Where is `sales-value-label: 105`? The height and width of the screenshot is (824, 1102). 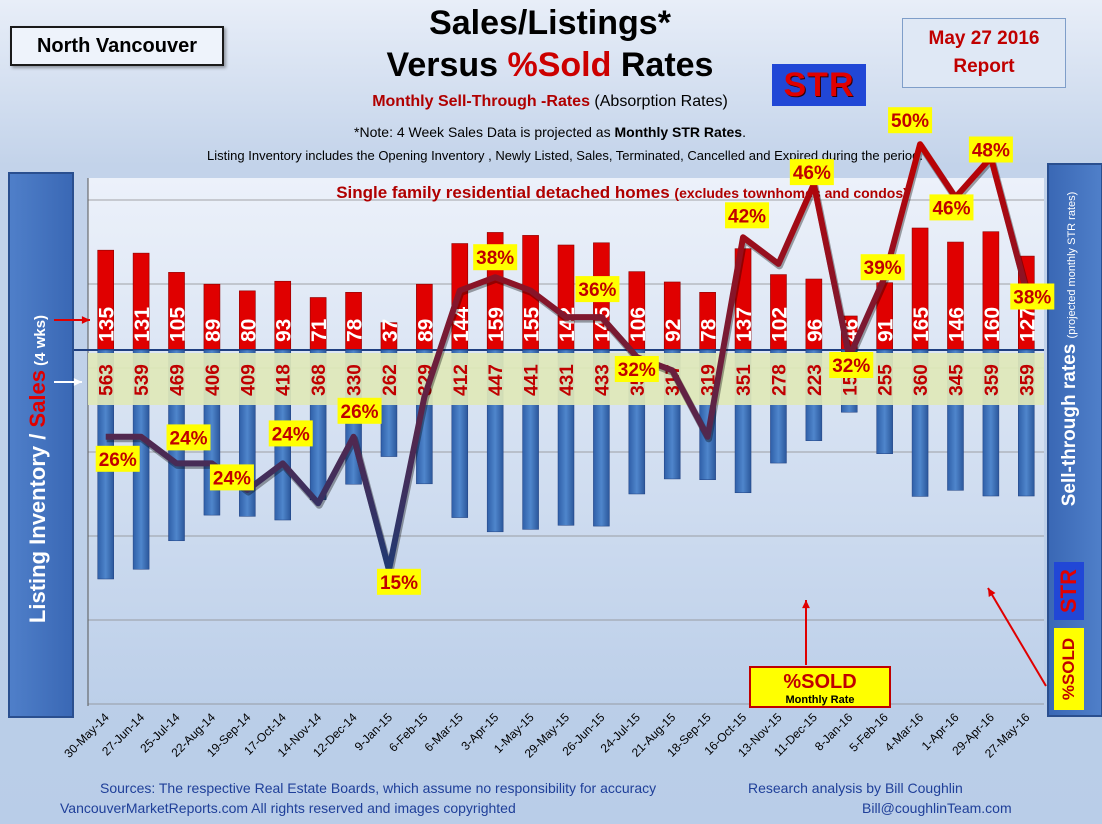 sales-value-label: 105 is located at coordinates (178, 324).